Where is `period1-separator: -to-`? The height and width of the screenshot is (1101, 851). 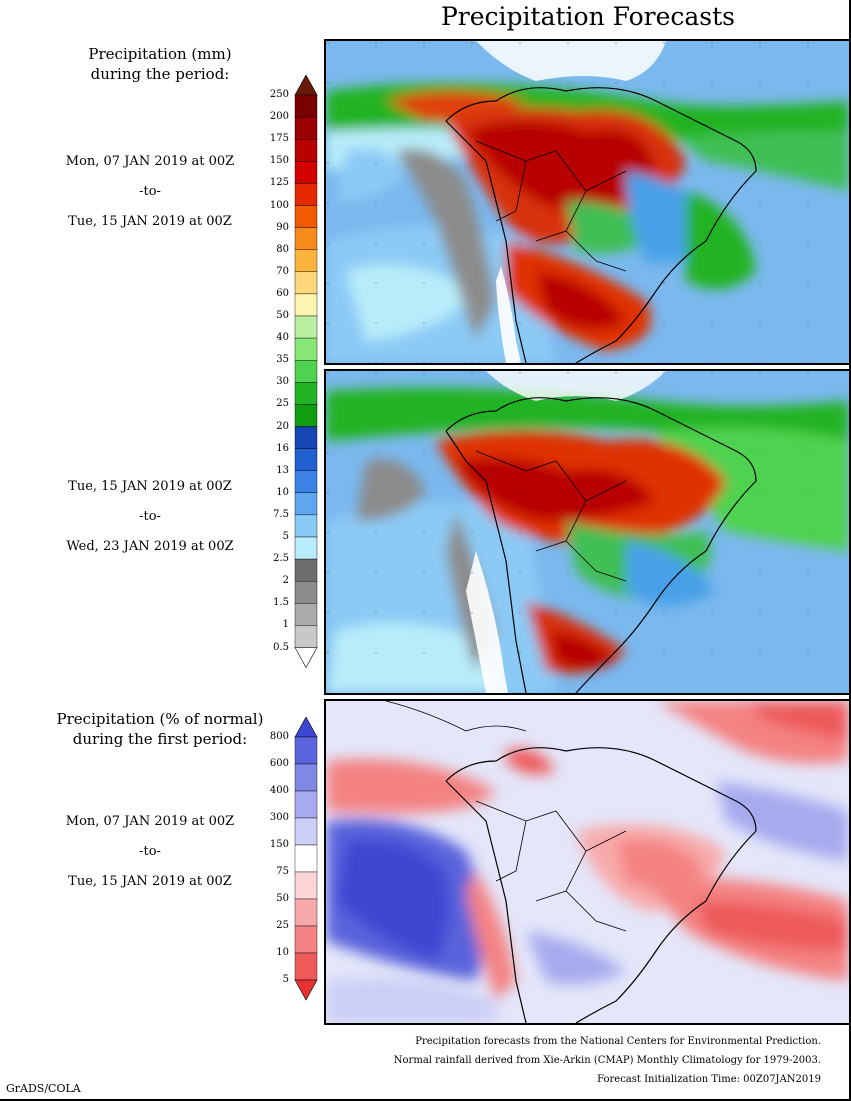
period1-separator: -to- is located at coordinates (150, 191).